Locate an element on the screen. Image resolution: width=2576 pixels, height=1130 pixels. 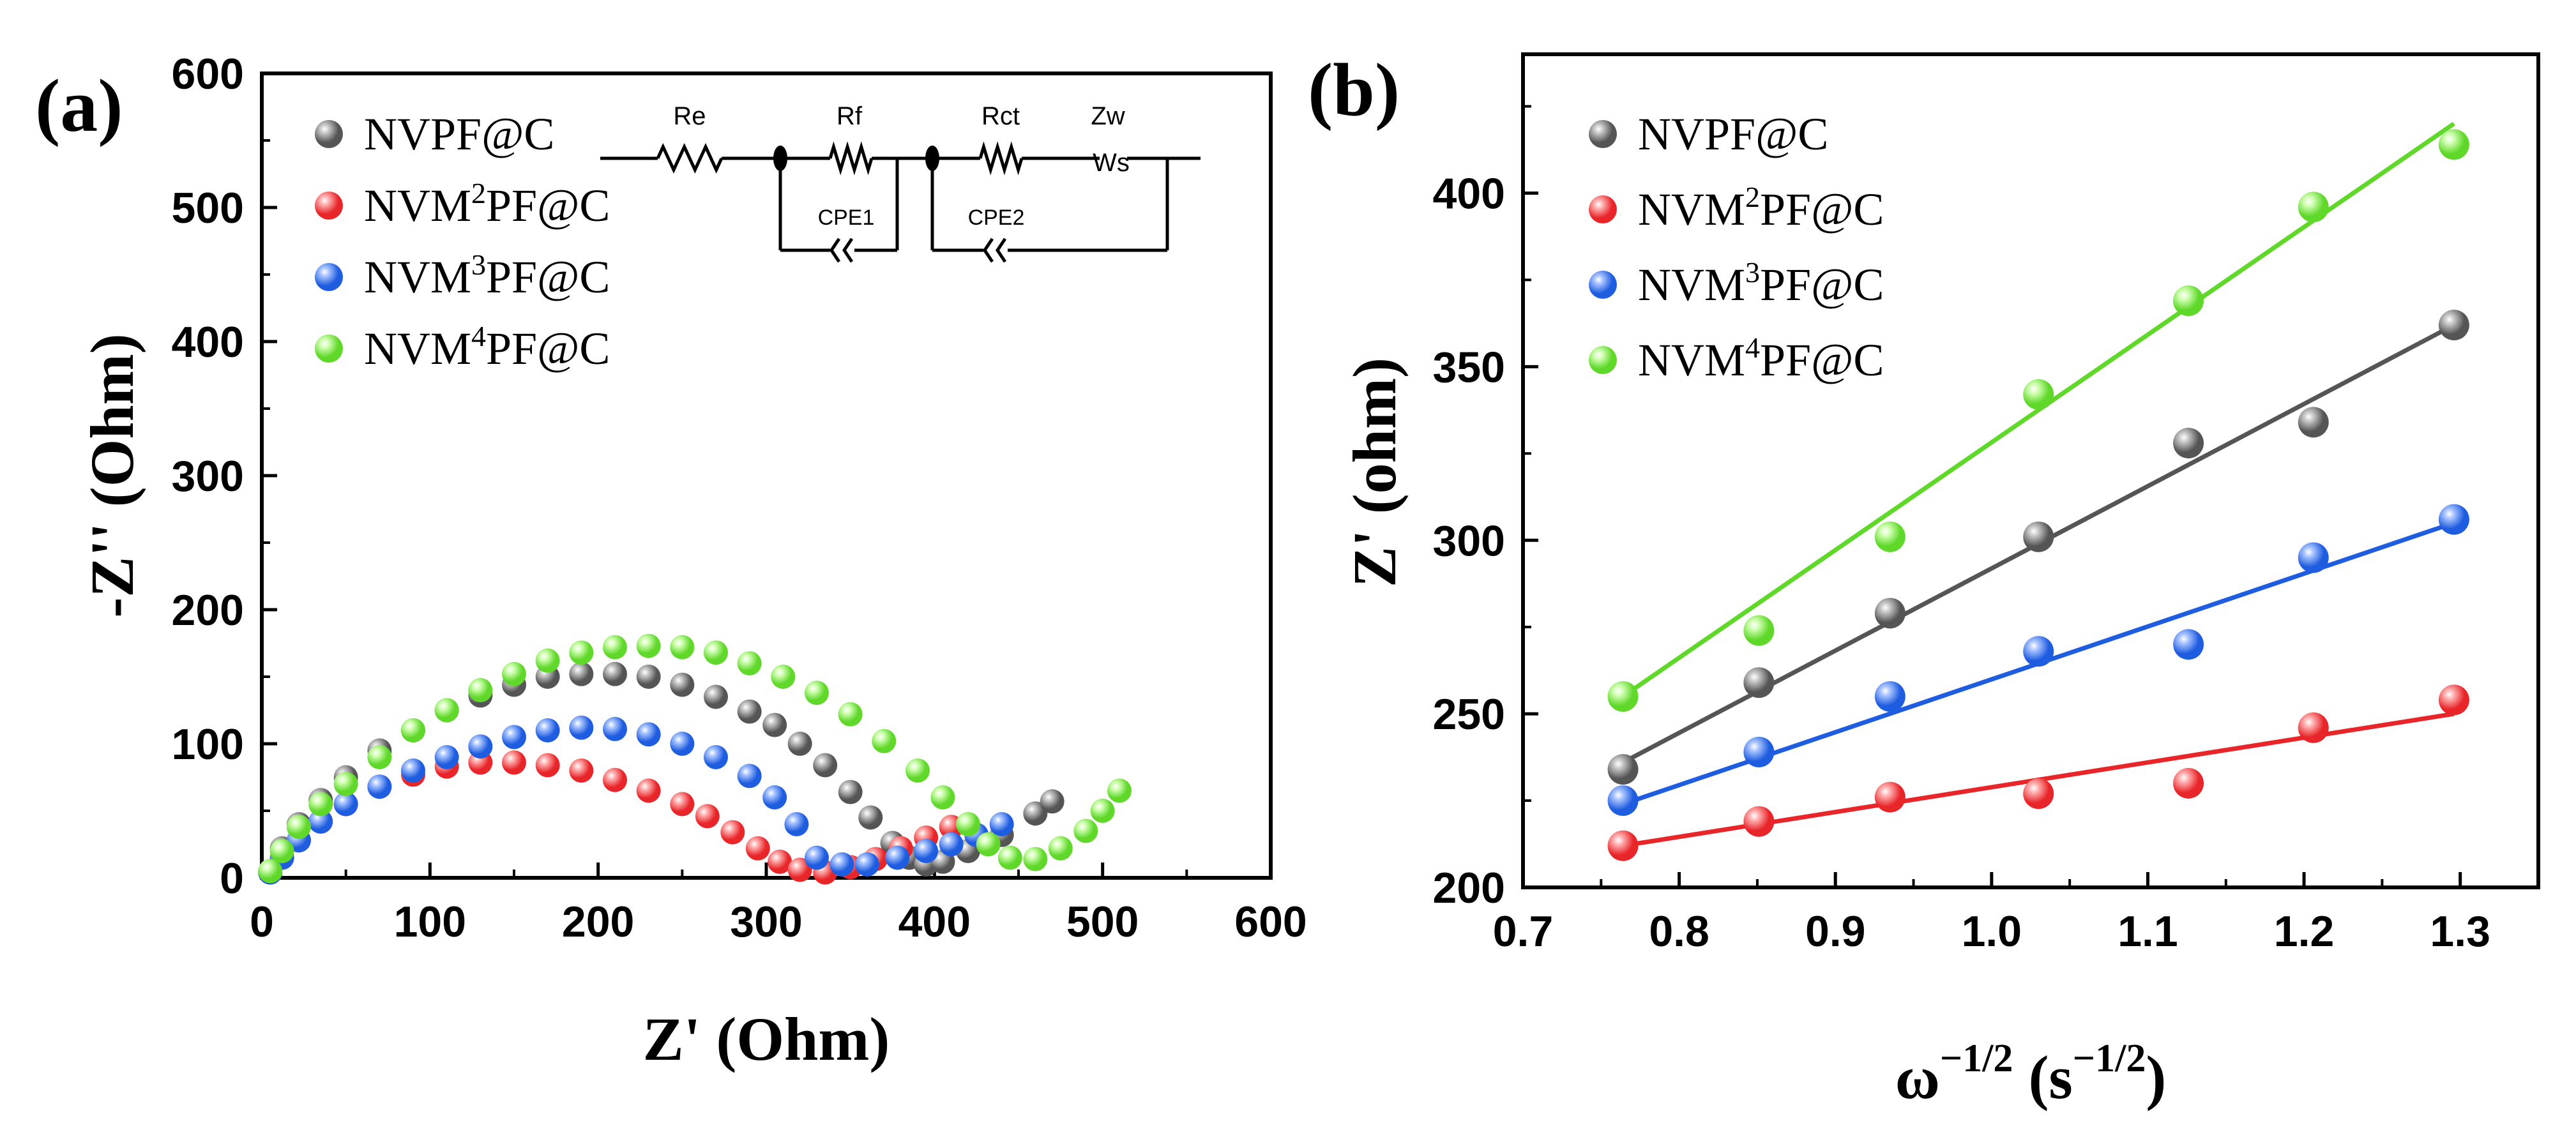
a-x-tick-label: 400 is located at coordinates (935, 922).